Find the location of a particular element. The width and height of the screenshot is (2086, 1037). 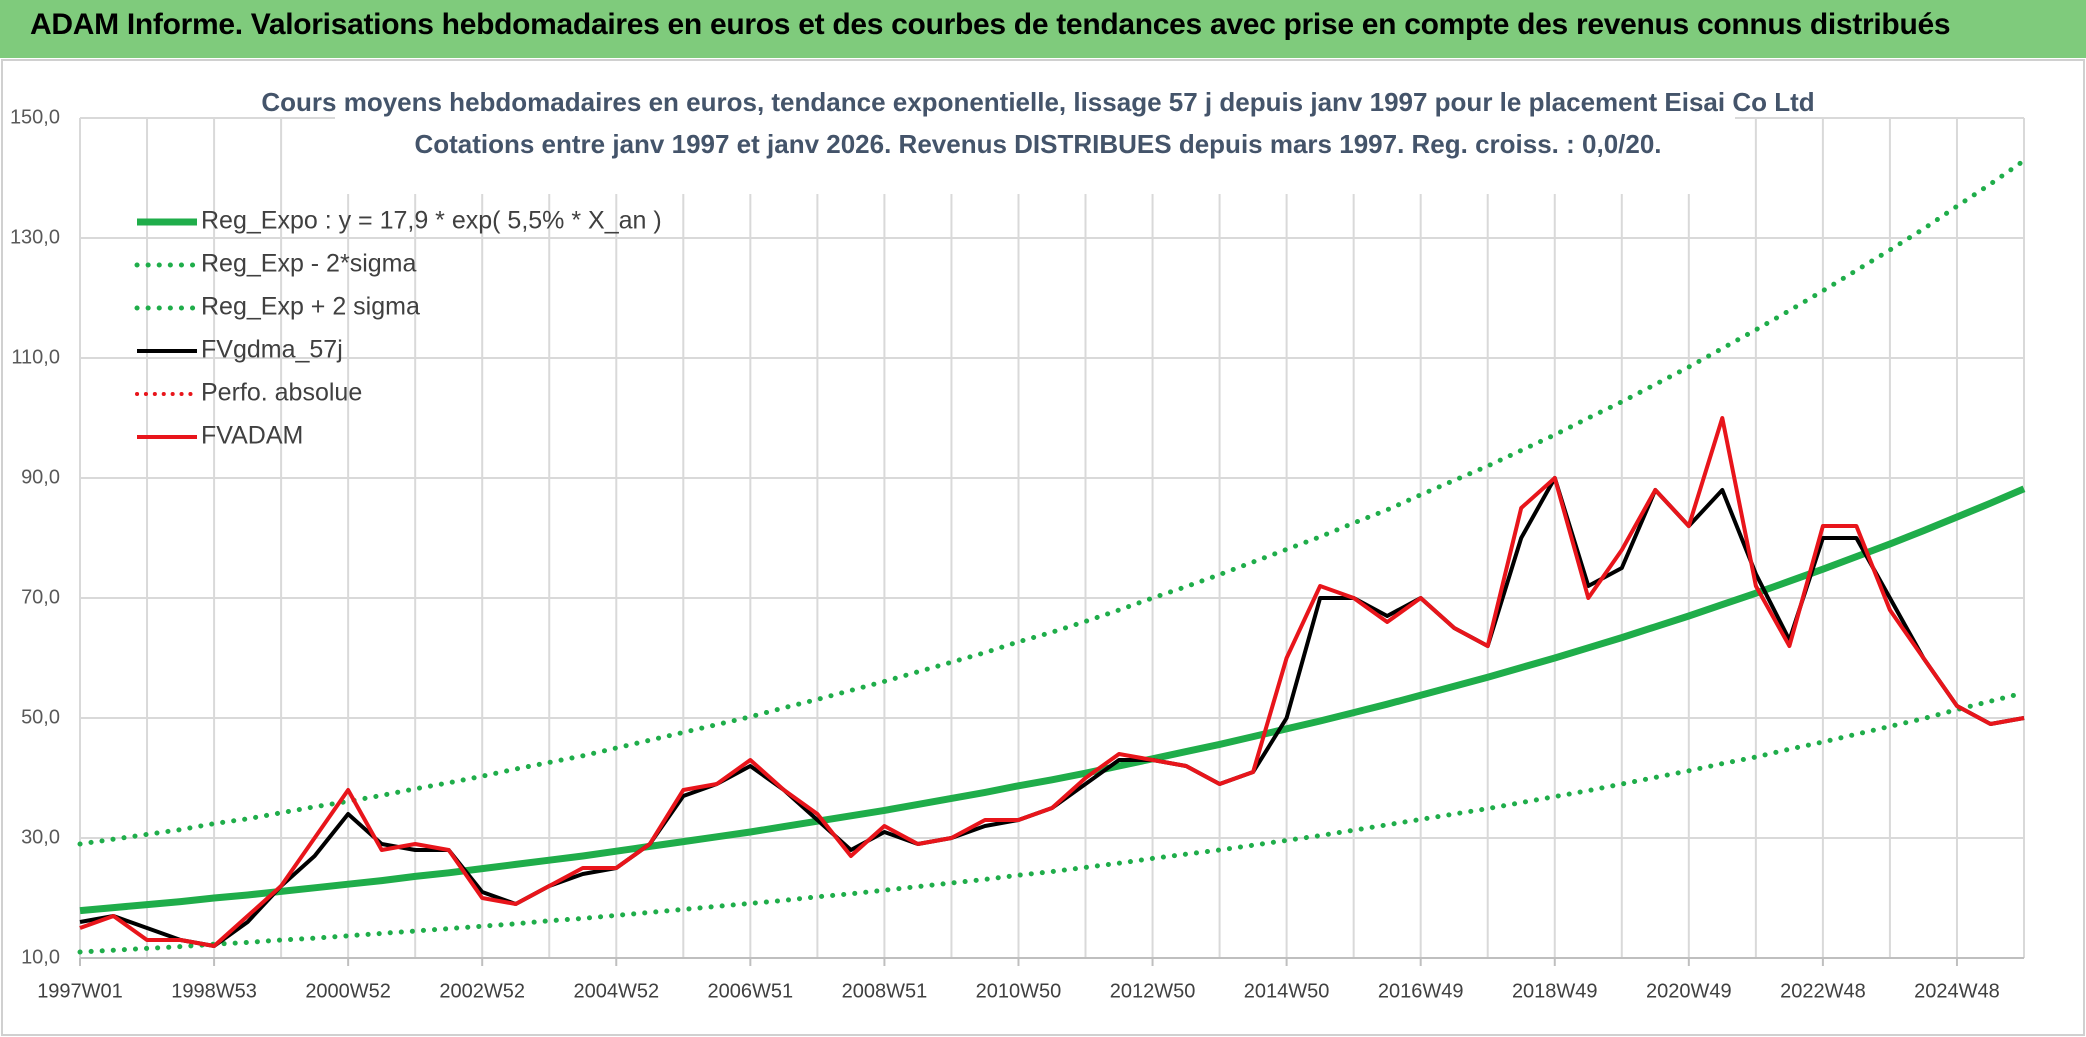

y-tick-label: 10,0 is located at coordinates (40, 957).